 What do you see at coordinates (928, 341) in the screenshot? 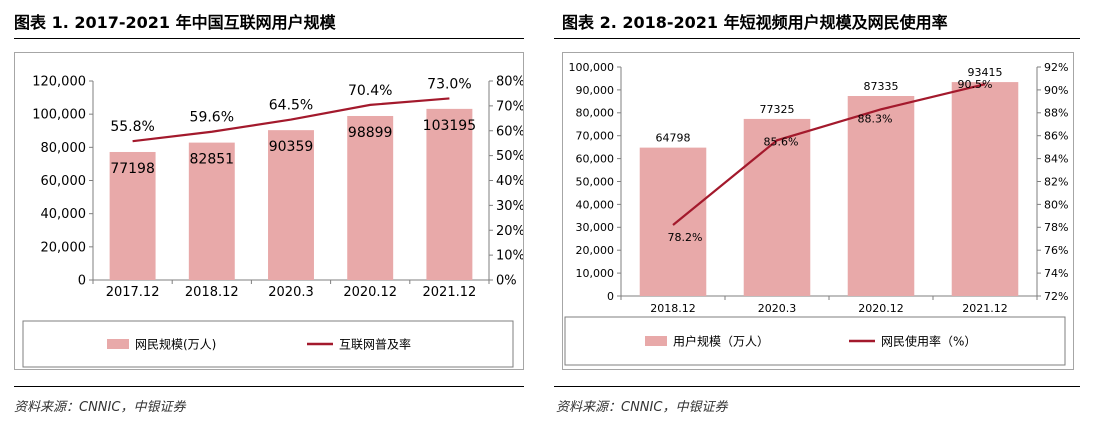
I see `legend-label-line: 网民使用率（%）` at bounding box center [928, 341].